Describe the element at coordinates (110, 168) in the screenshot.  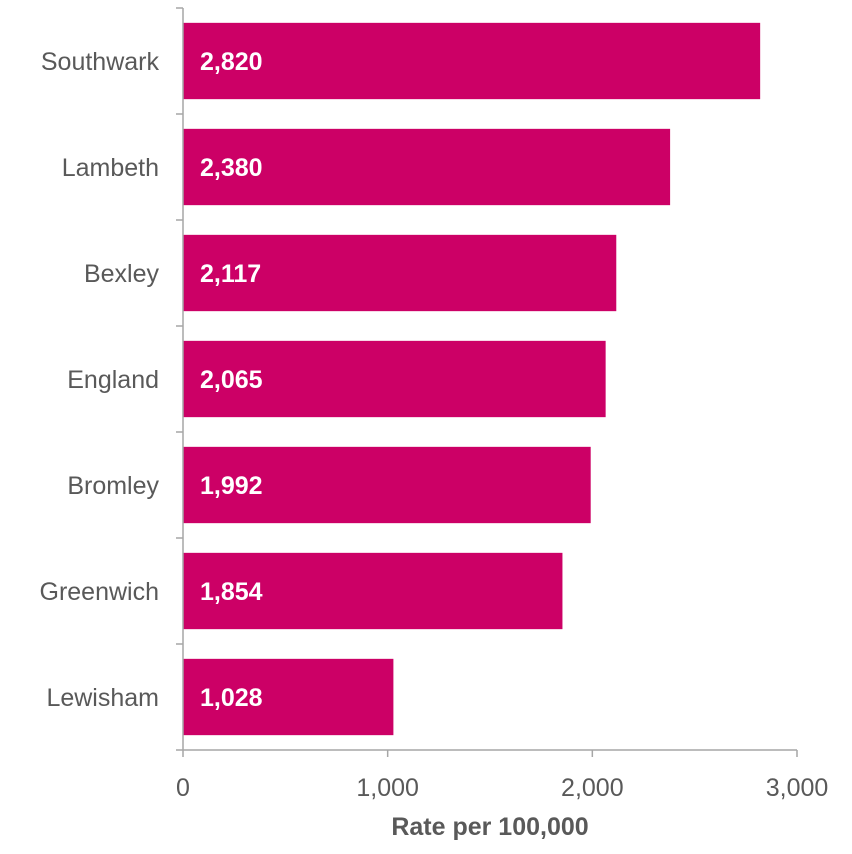
I see `category-label: Lambeth` at that location.